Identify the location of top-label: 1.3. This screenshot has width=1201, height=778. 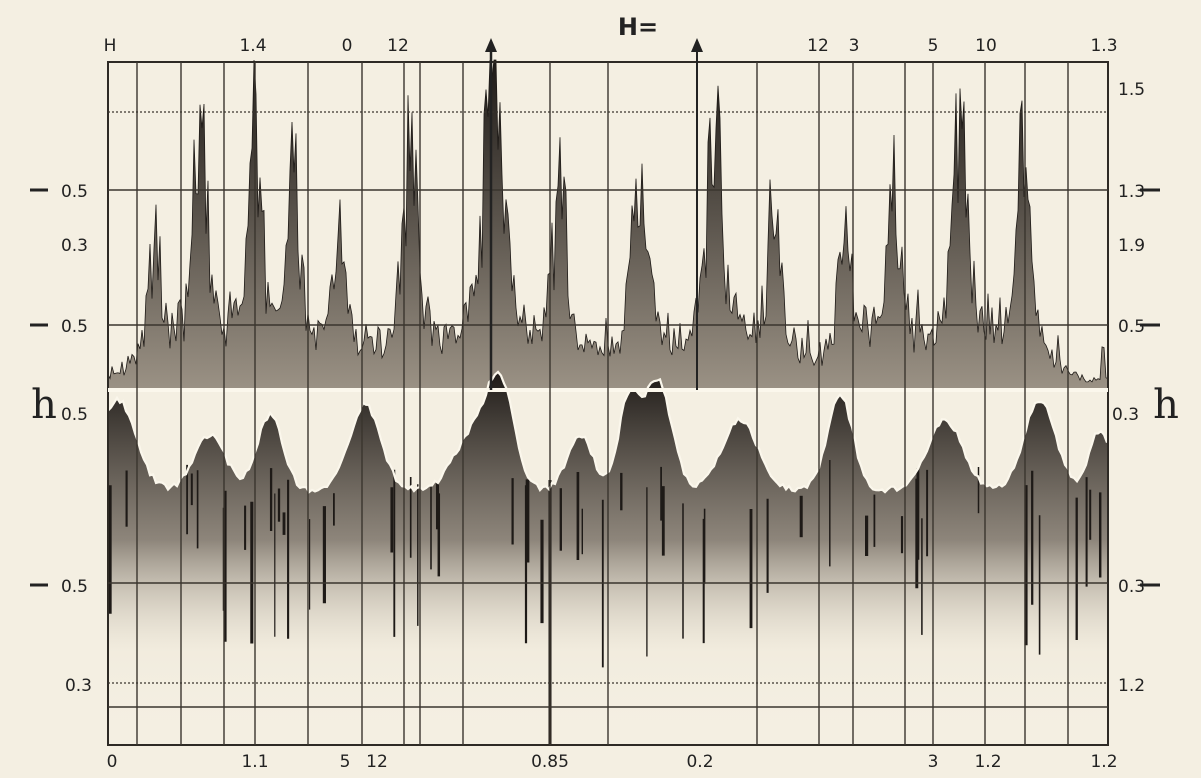
(1103, 46).